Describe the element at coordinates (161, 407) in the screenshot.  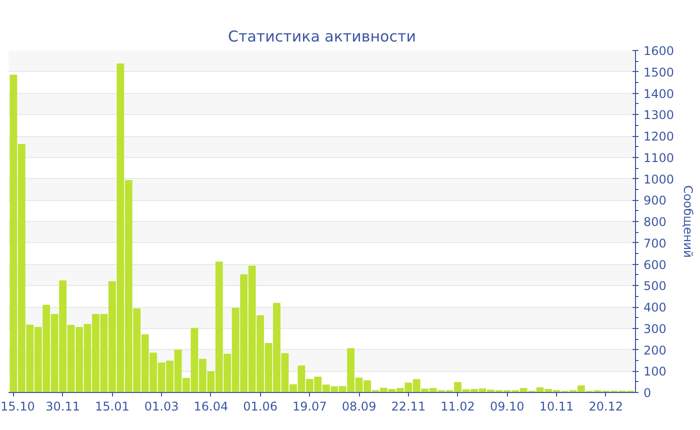
I see `x-tick-label: 01.03` at that location.